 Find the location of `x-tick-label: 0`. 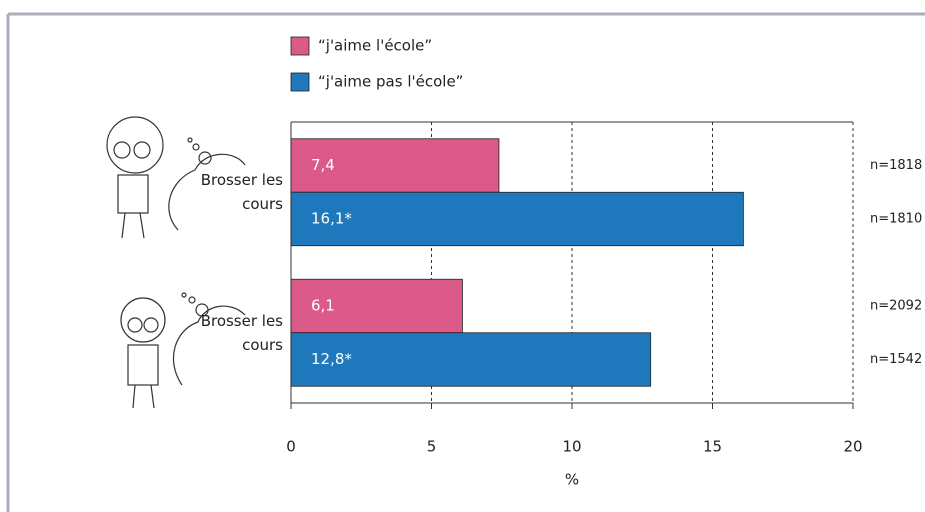

x-tick-label: 0 is located at coordinates (291, 447).